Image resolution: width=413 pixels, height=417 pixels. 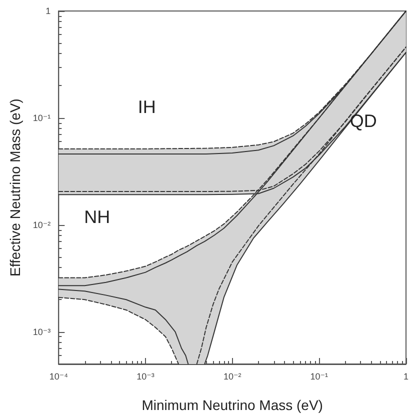 I want to click on y-tick-label: 10⁻¹, so click(x=41, y=117).